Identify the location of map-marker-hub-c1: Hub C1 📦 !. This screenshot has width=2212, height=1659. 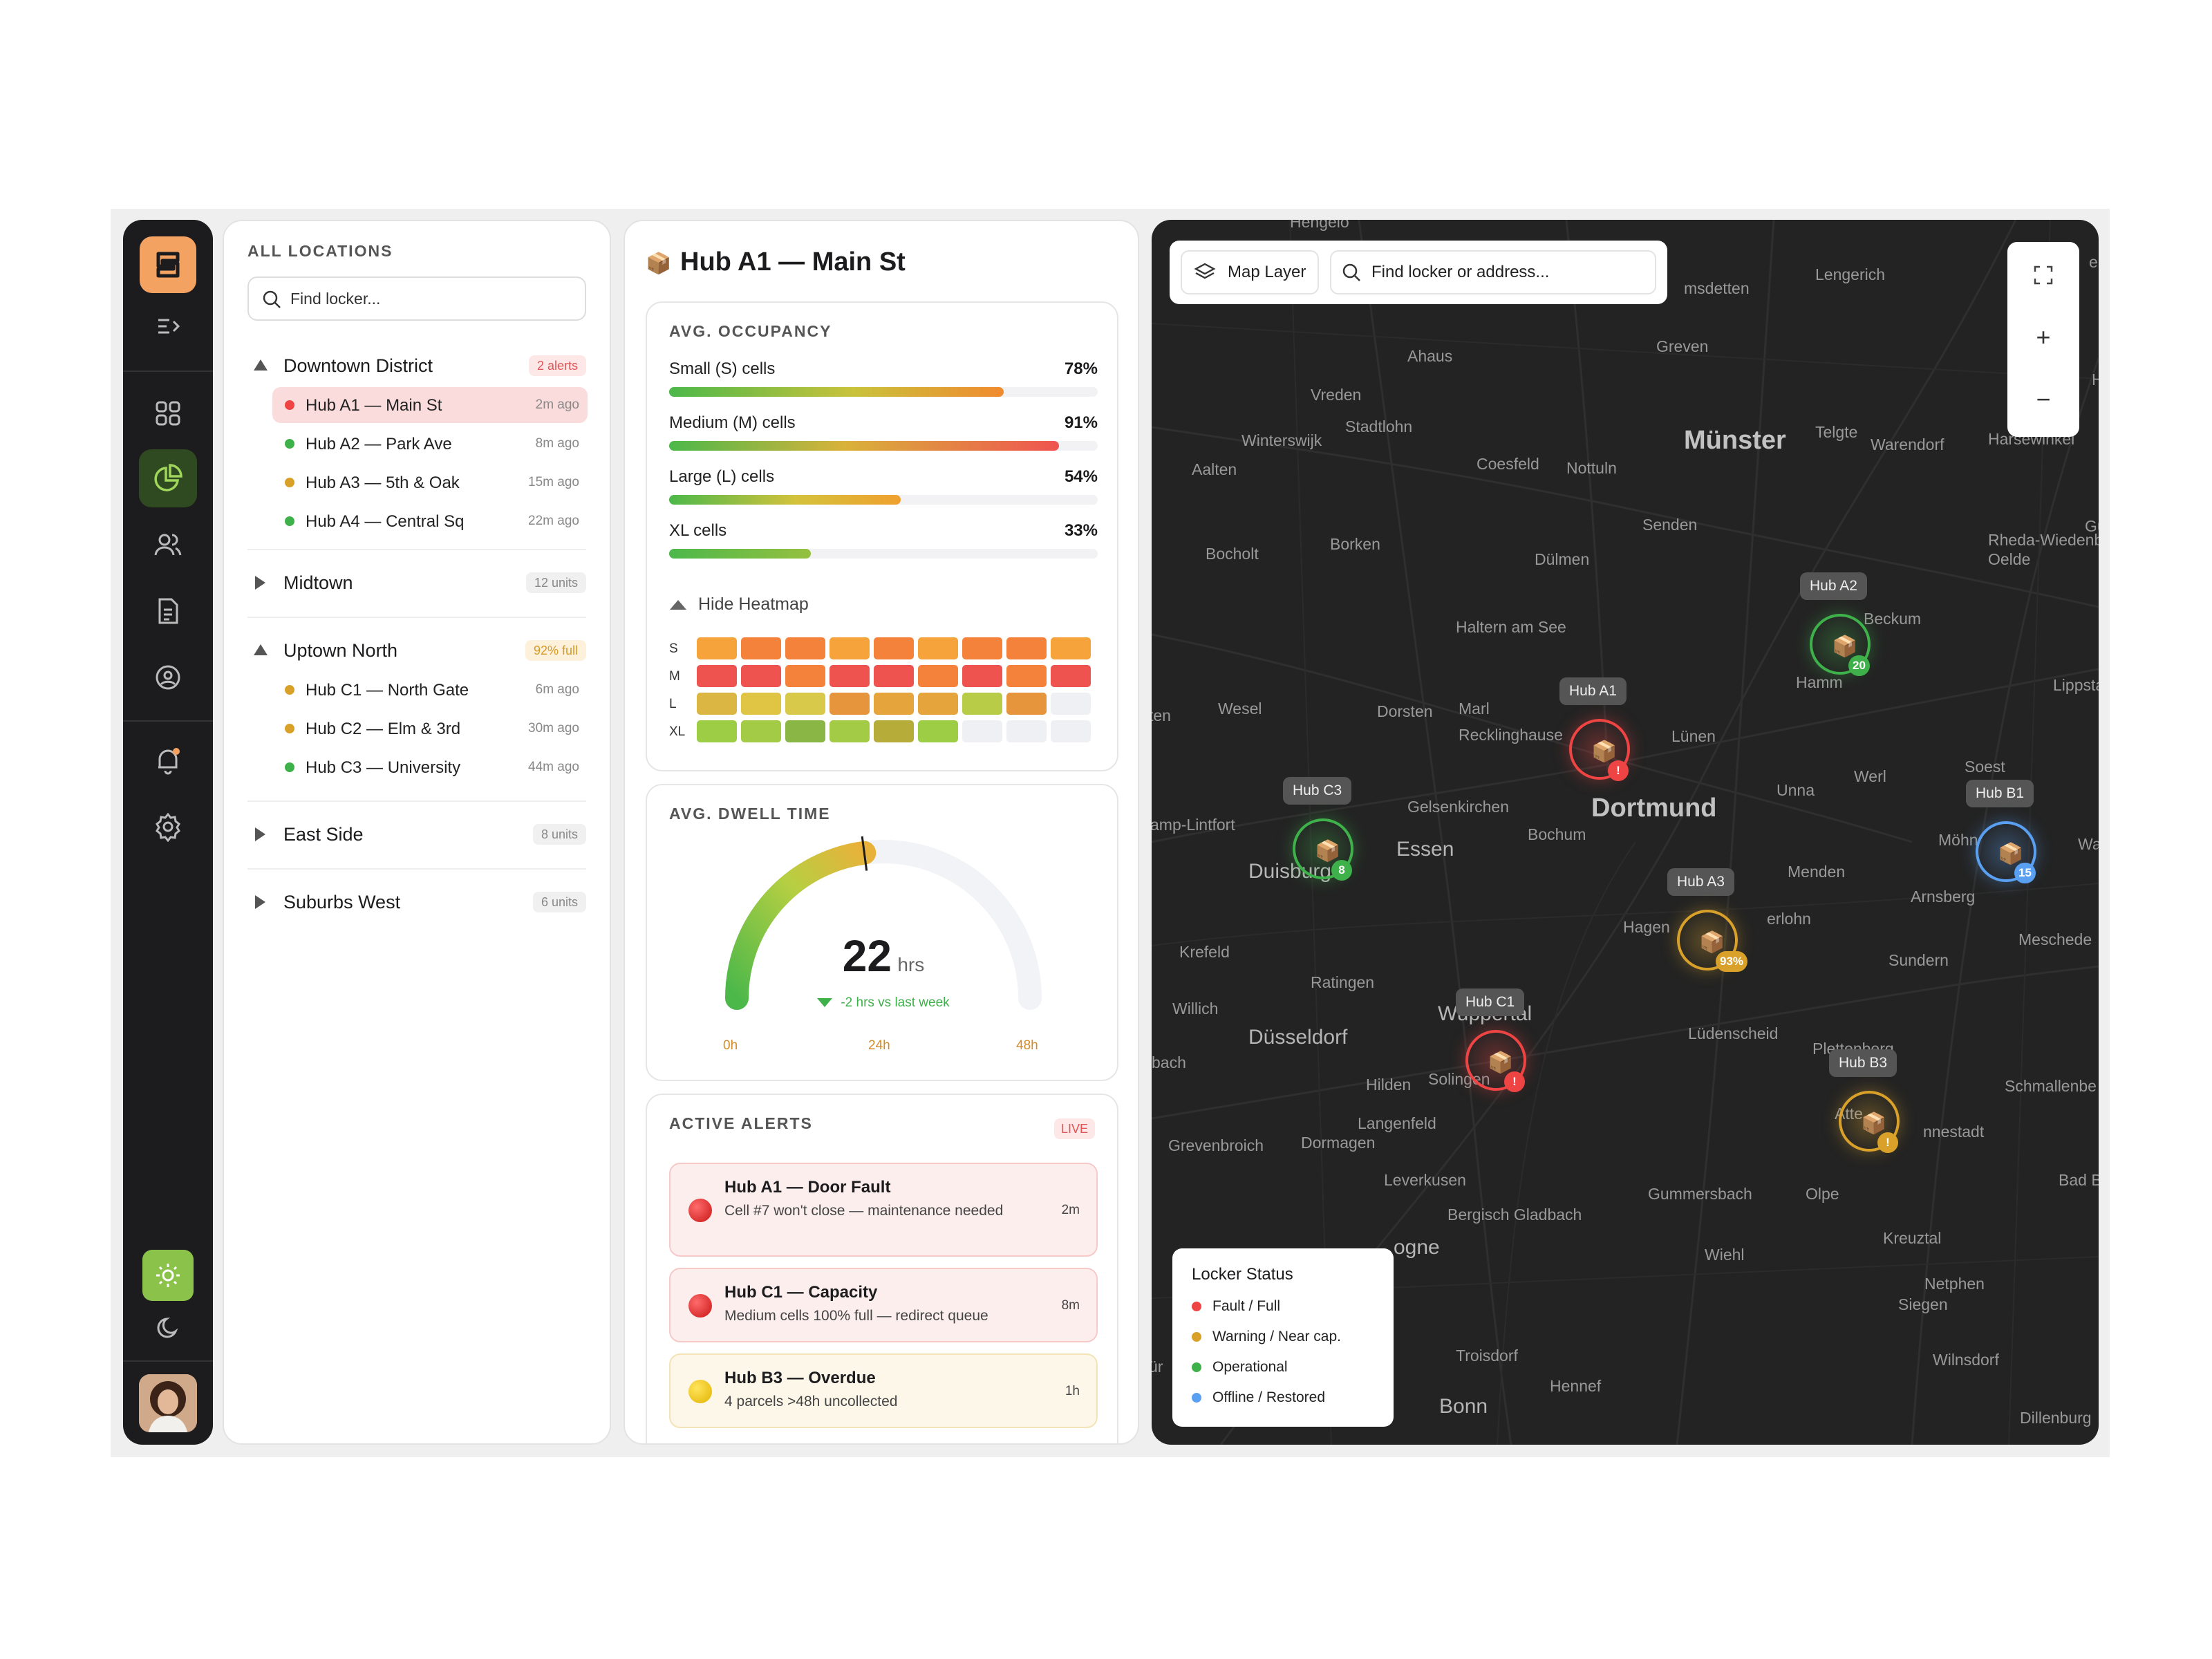
(1493, 1042).